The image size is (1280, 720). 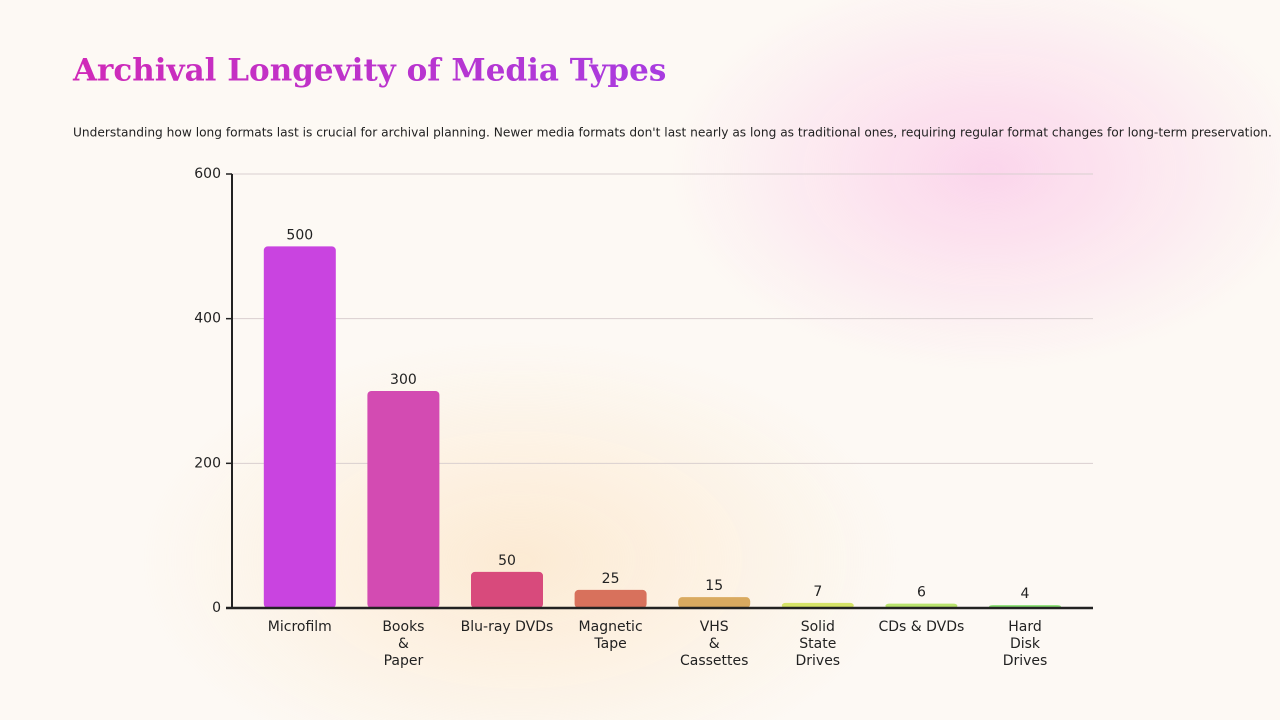 What do you see at coordinates (921, 627) in the screenshot?
I see `x-tick-label: CDs & DVDs` at bounding box center [921, 627].